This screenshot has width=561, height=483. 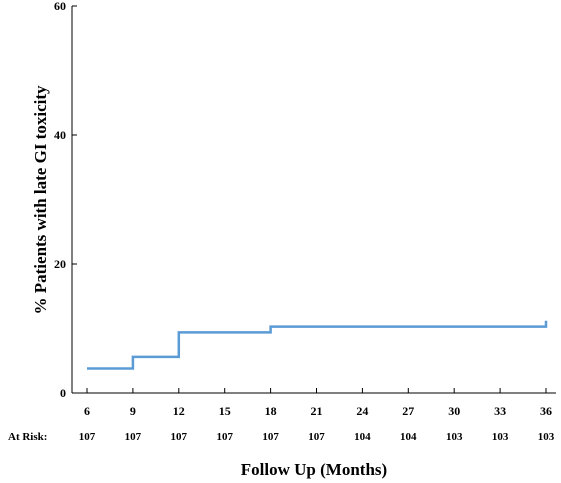 I want to click on x-tick-label: 21, so click(x=317, y=411).